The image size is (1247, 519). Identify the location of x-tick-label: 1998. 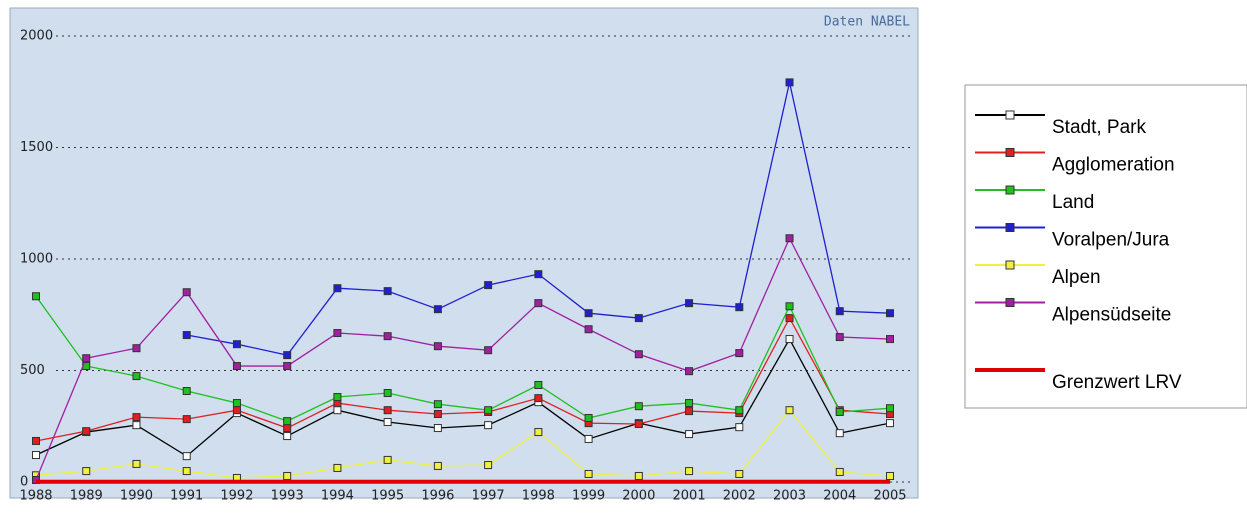
(538, 496).